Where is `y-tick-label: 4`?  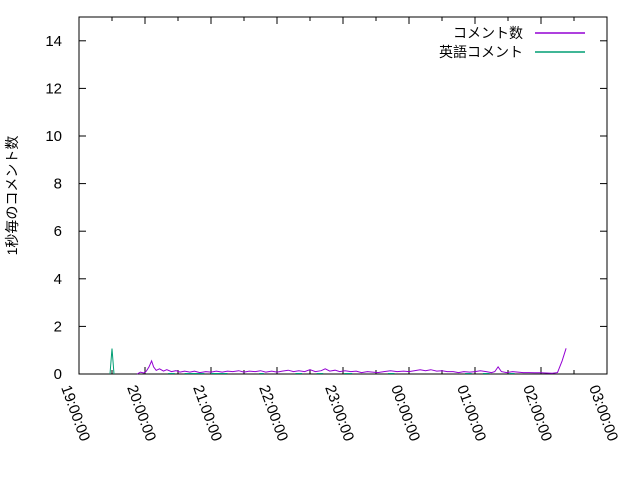
y-tick-label: 4 is located at coordinates (58, 279).